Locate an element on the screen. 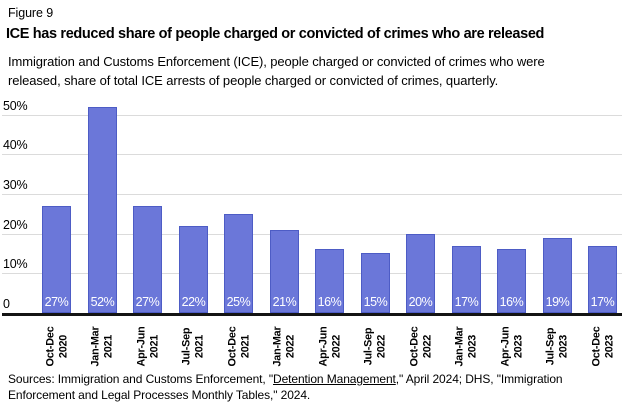 The image size is (628, 406). figure-label: Figure 9 is located at coordinates (31, 13).